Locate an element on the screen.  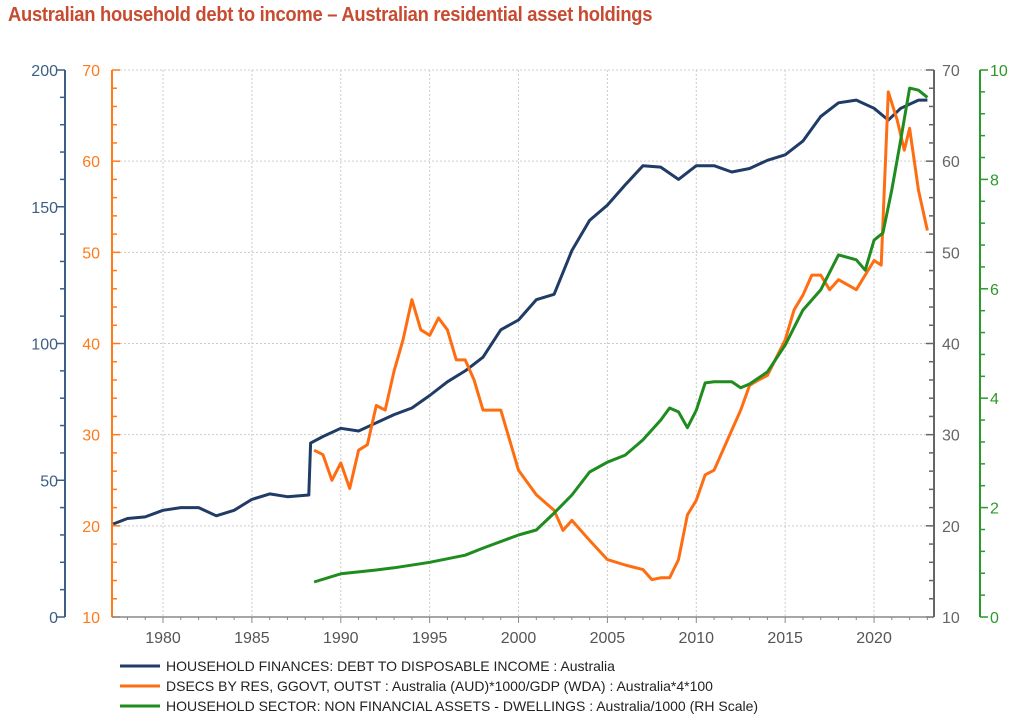
right_inner-tick-label: 10 is located at coordinates (951, 618).